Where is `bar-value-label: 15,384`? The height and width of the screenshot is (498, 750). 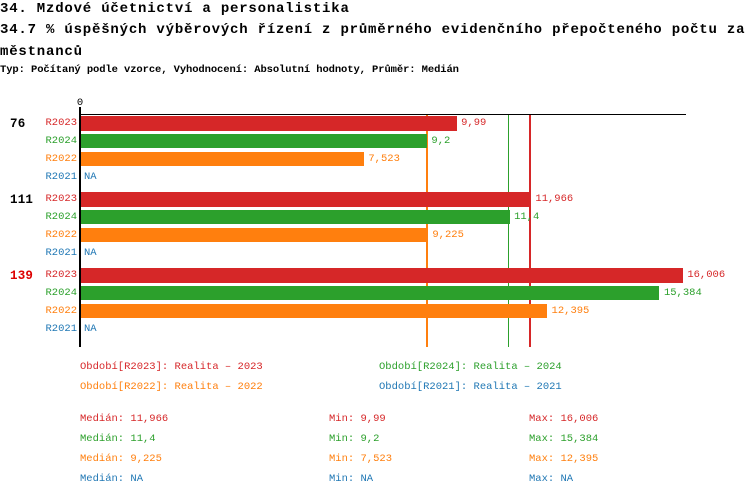 bar-value-label: 15,384 is located at coordinates (682, 292).